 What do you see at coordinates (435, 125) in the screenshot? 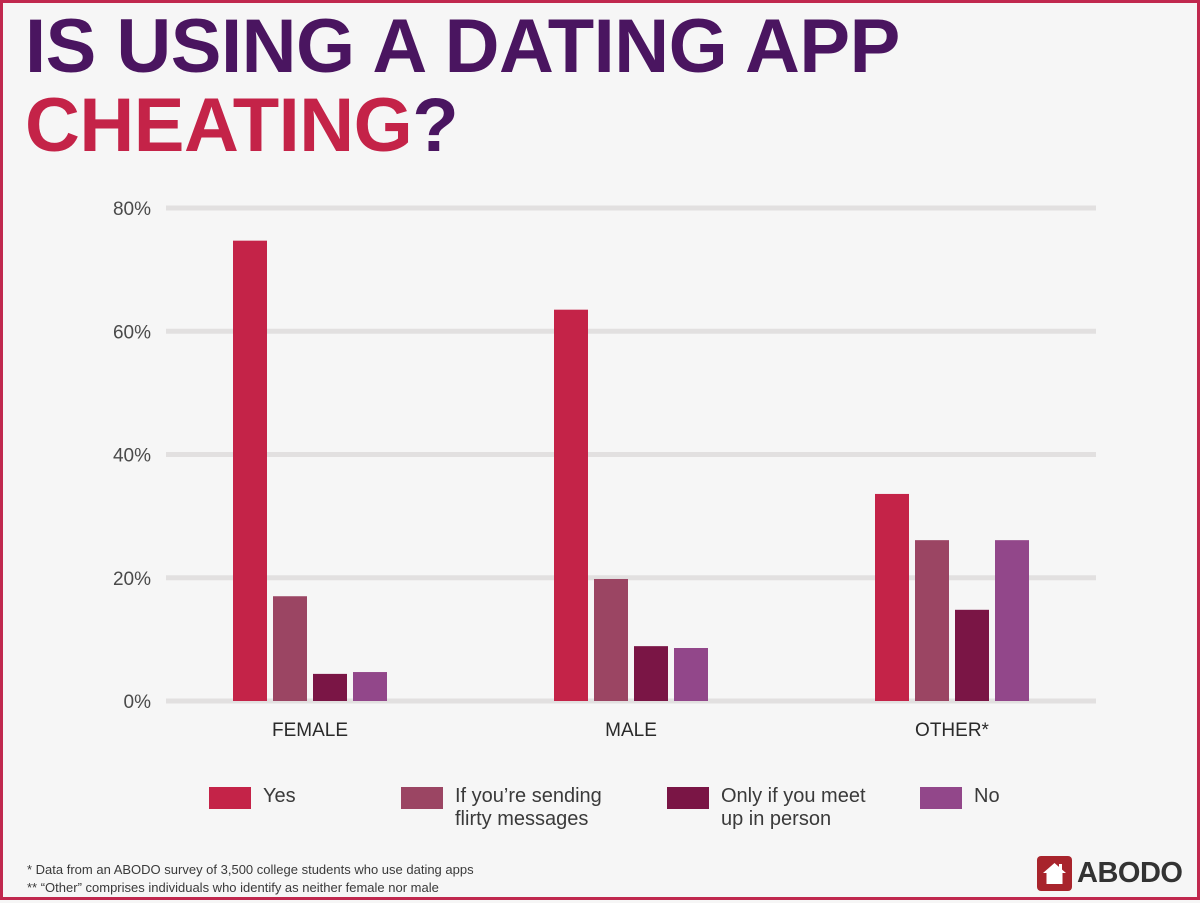
I see `title-question-mark: ?` at bounding box center [435, 125].